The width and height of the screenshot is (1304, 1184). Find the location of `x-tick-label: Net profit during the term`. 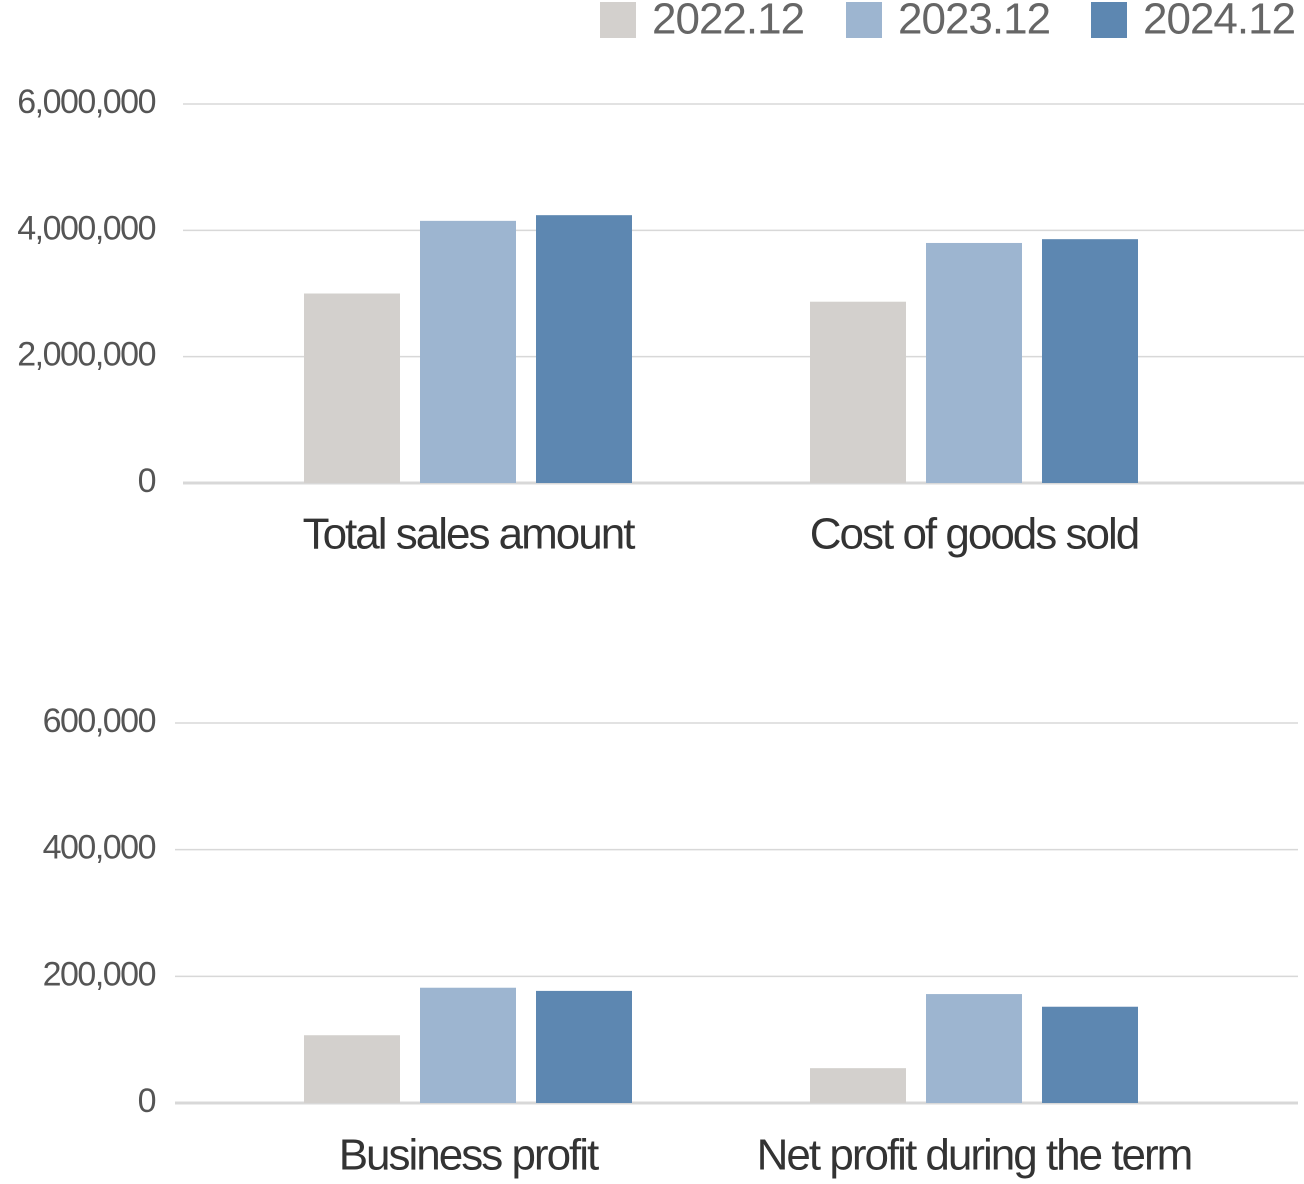

x-tick-label: Net profit during the term is located at coordinates (974, 1155).